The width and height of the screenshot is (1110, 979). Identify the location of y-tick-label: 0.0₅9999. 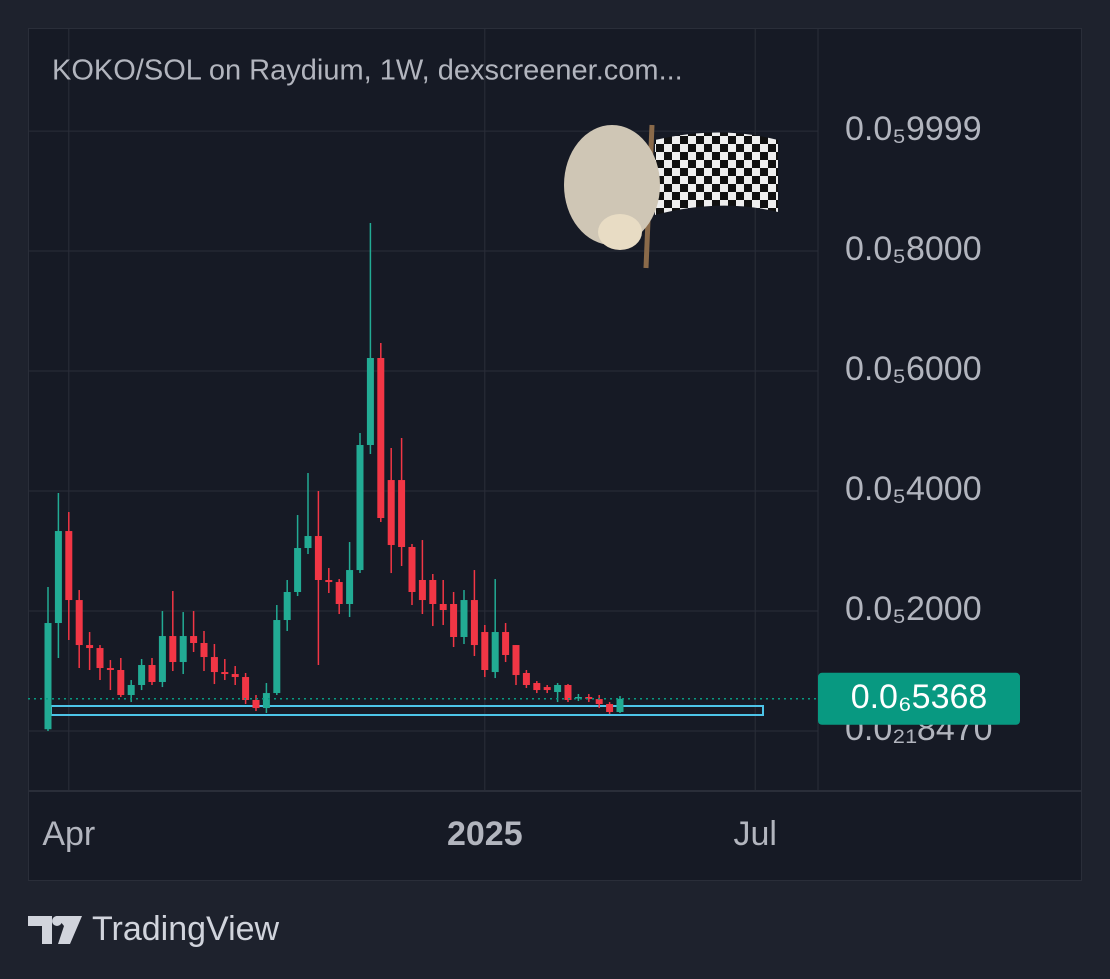
(913, 129).